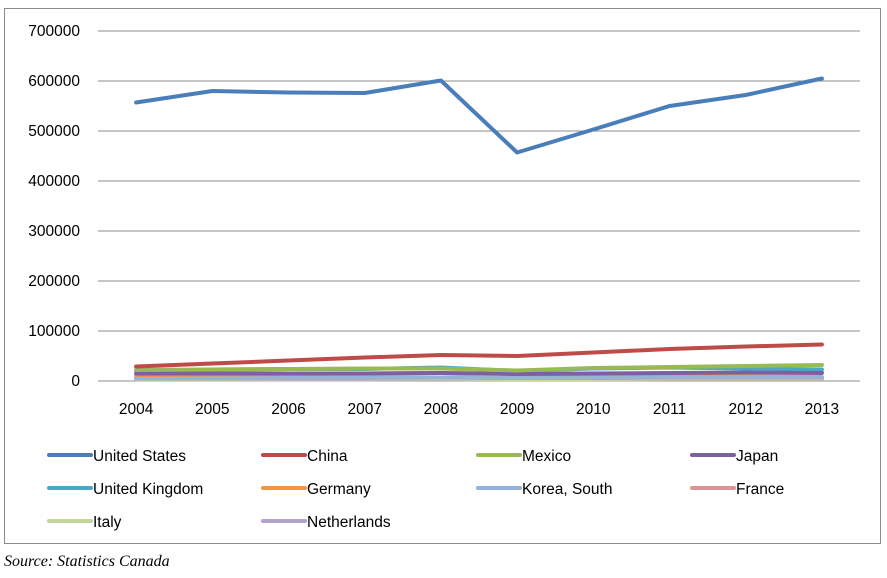 This screenshot has height=578, width=887. What do you see at coordinates (327, 456) in the screenshot?
I see `legend-label: China` at bounding box center [327, 456].